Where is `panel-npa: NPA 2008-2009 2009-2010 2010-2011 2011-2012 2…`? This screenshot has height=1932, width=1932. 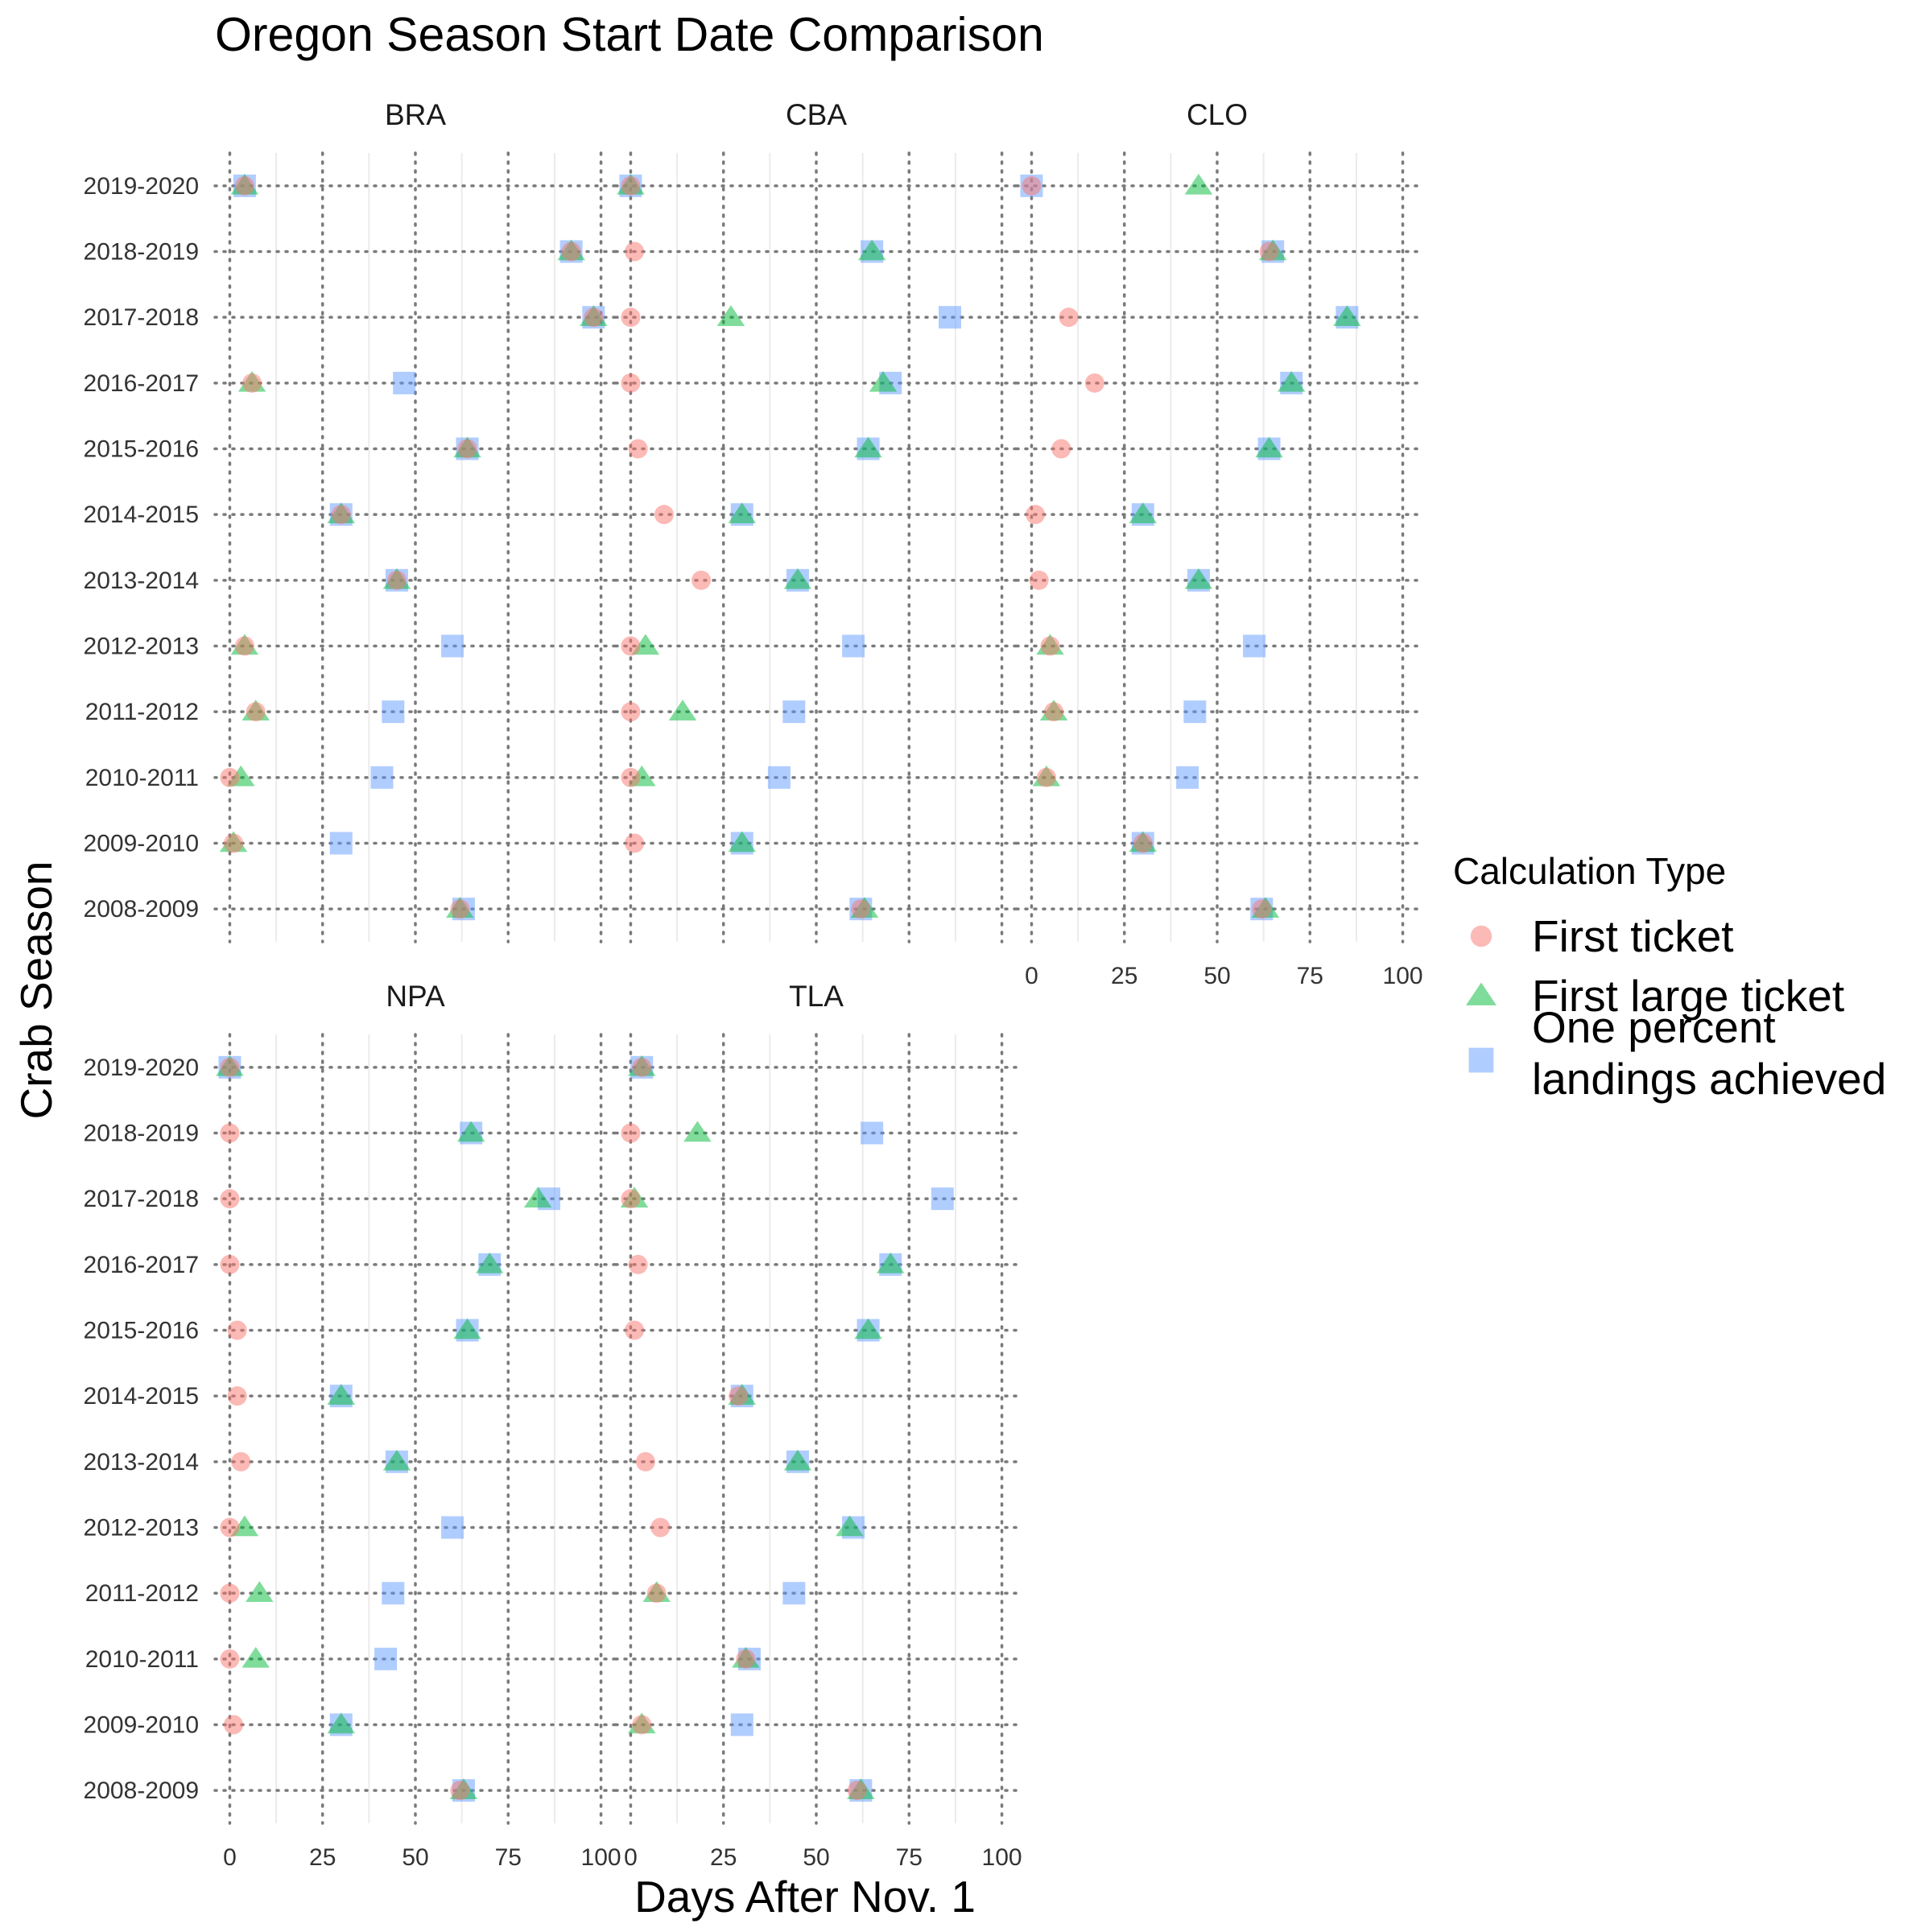
panel-npa: NPA 2008-2009 2009-2010 2010-2011 2011-2012 2… is located at coordinates (352, 1425).